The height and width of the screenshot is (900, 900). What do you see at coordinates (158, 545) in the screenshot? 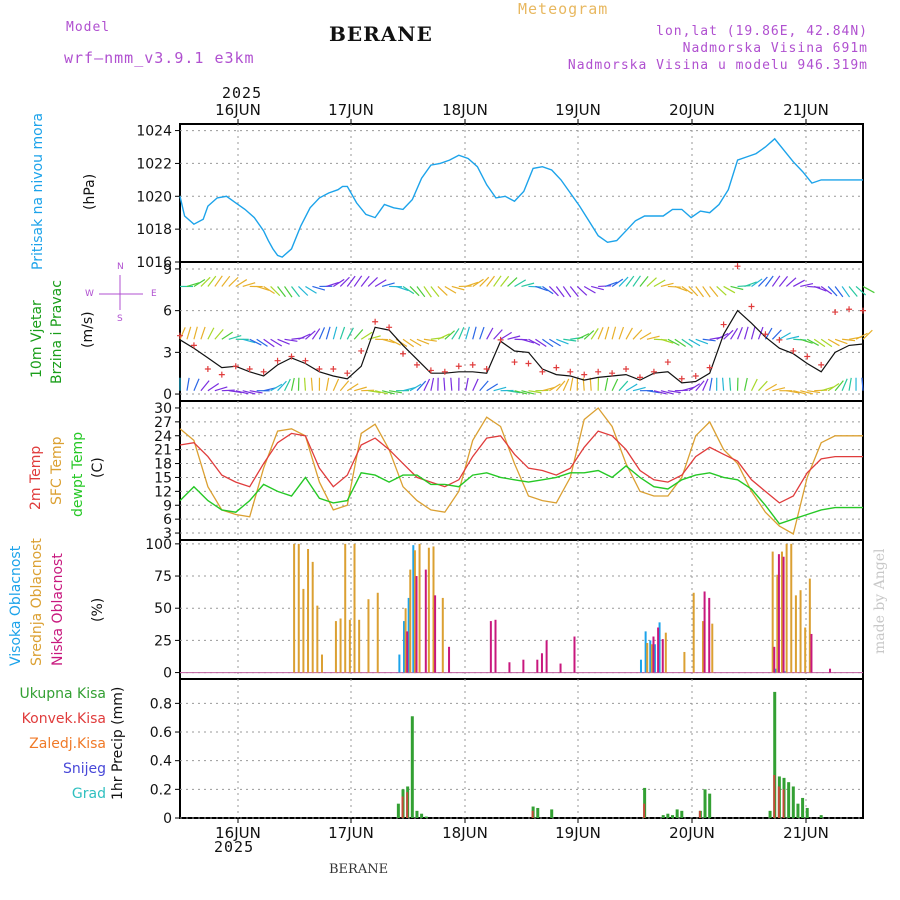
I see `y-tick-label: 100` at bounding box center [158, 545].